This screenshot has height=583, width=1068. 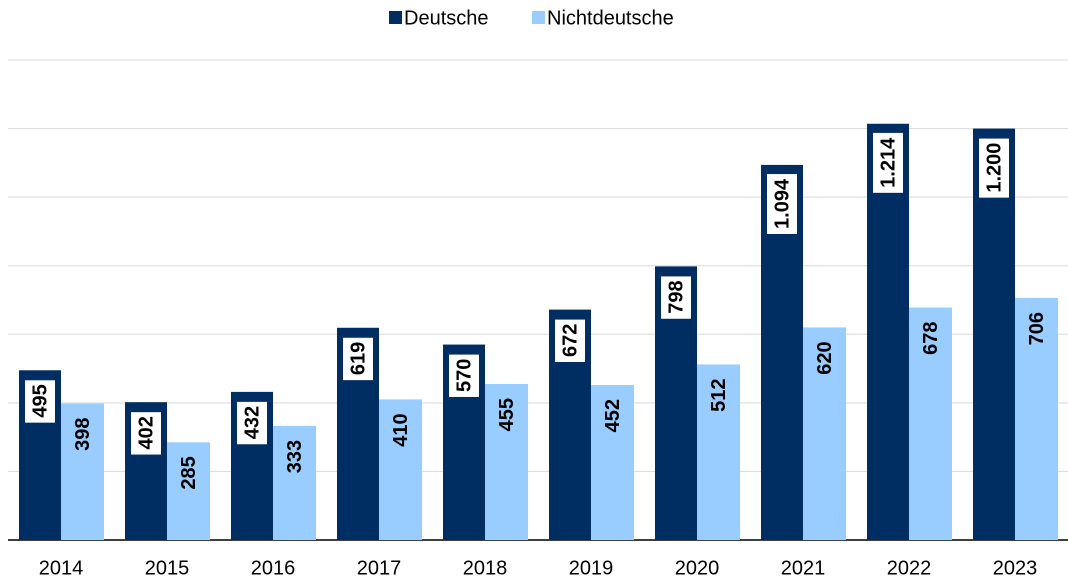 I want to click on value-label: 1.214, so click(x=888, y=162).